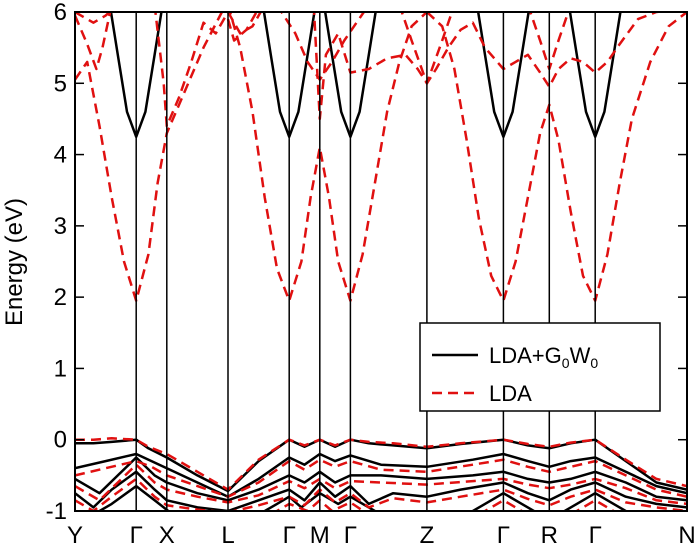  What do you see at coordinates (686, 534) in the screenshot?
I see `x-tick-label-11: N` at bounding box center [686, 534].